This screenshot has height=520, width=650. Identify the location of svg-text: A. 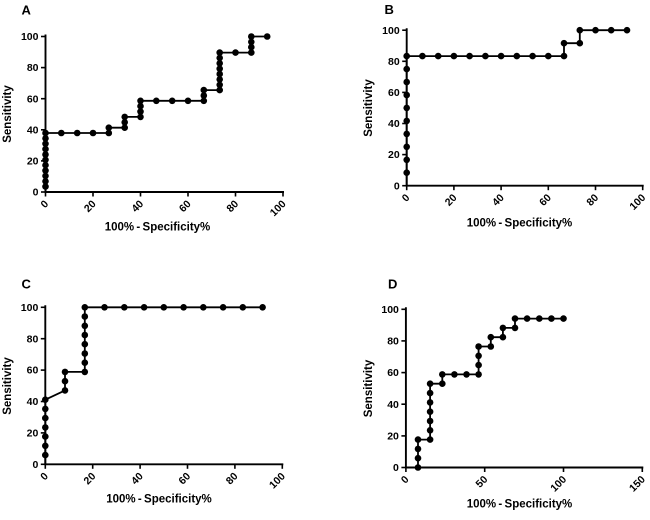
(27, 10).